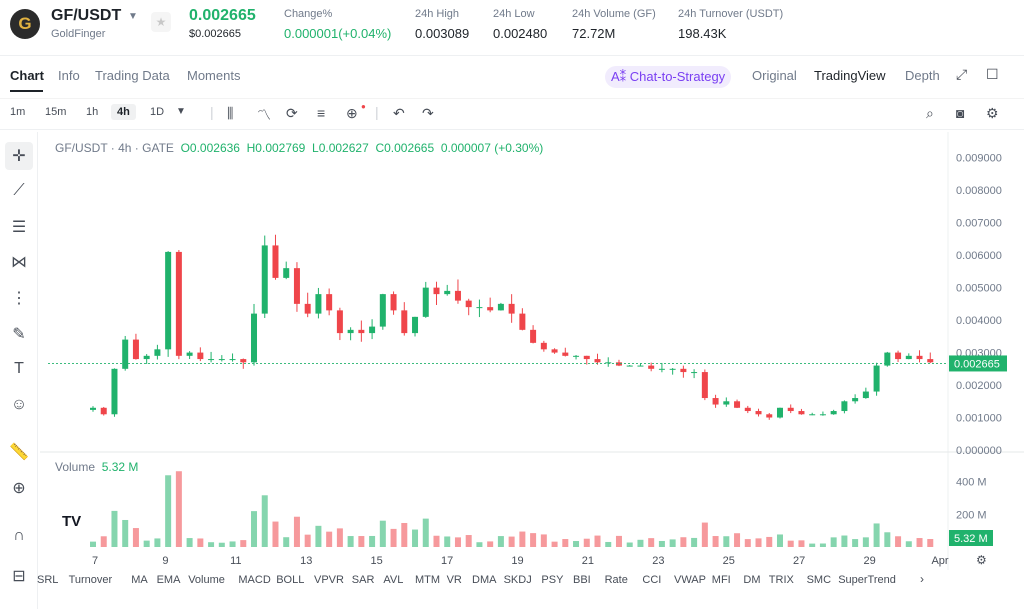 The width and height of the screenshot is (1024, 609). What do you see at coordinates (157, 112) in the screenshot?
I see `timeframe-1d: 1D` at bounding box center [157, 112].